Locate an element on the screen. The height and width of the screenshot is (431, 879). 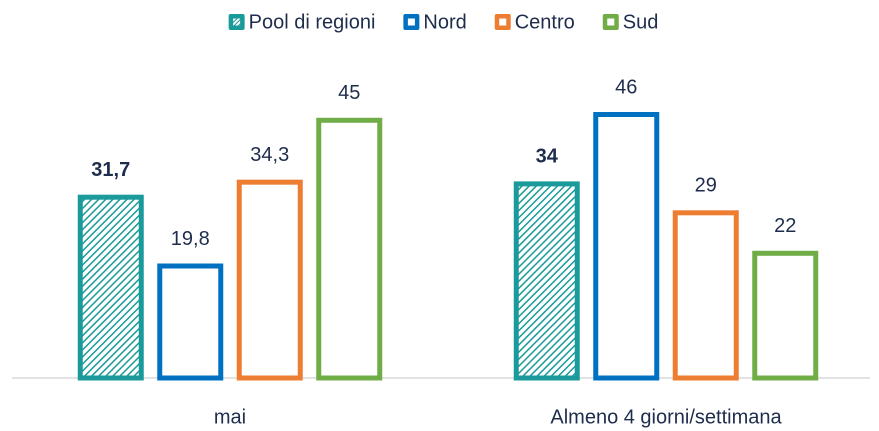
x-tick-label: mai is located at coordinates (230, 417).